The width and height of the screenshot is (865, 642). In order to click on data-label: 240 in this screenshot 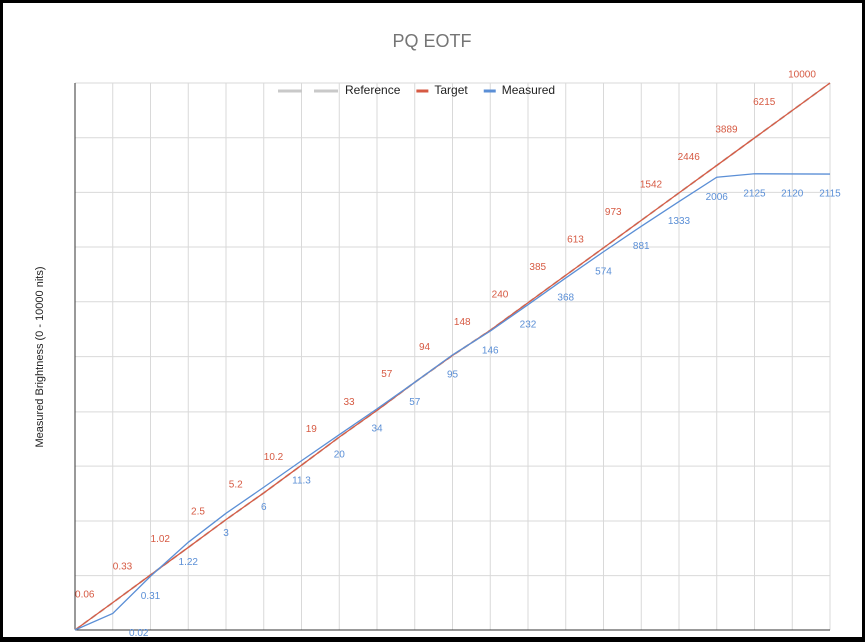, I will do `click(500, 294)`.